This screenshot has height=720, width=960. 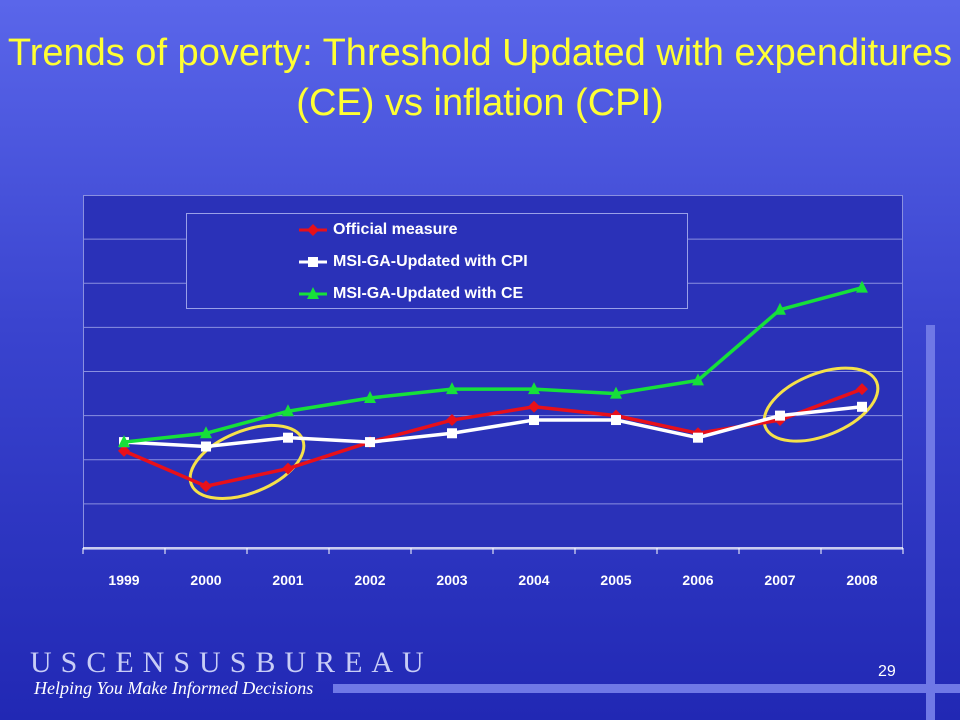 I want to click on x-tick-label: 2004, so click(x=533, y=580).